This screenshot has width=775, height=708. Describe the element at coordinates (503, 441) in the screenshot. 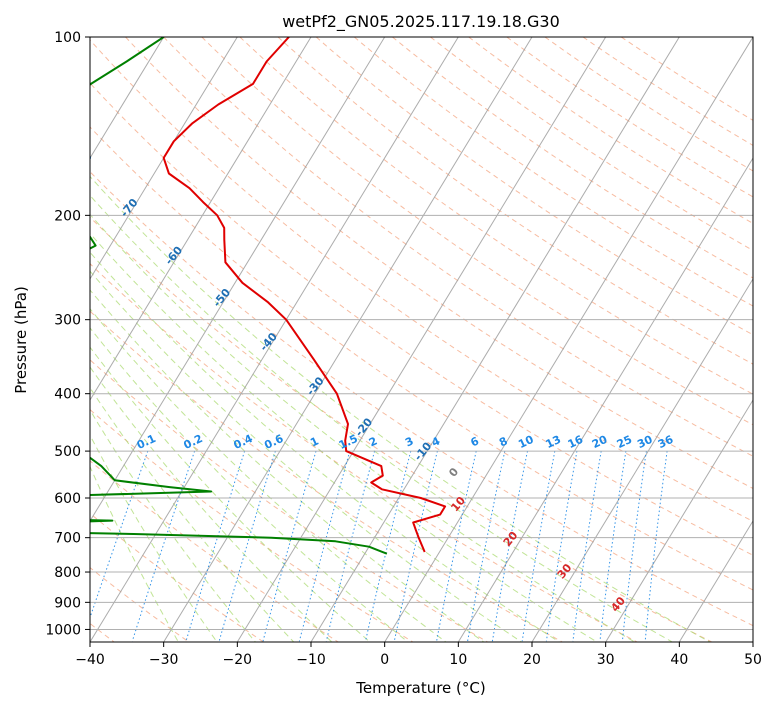

I see `mixing-ratio-label: 8` at that location.